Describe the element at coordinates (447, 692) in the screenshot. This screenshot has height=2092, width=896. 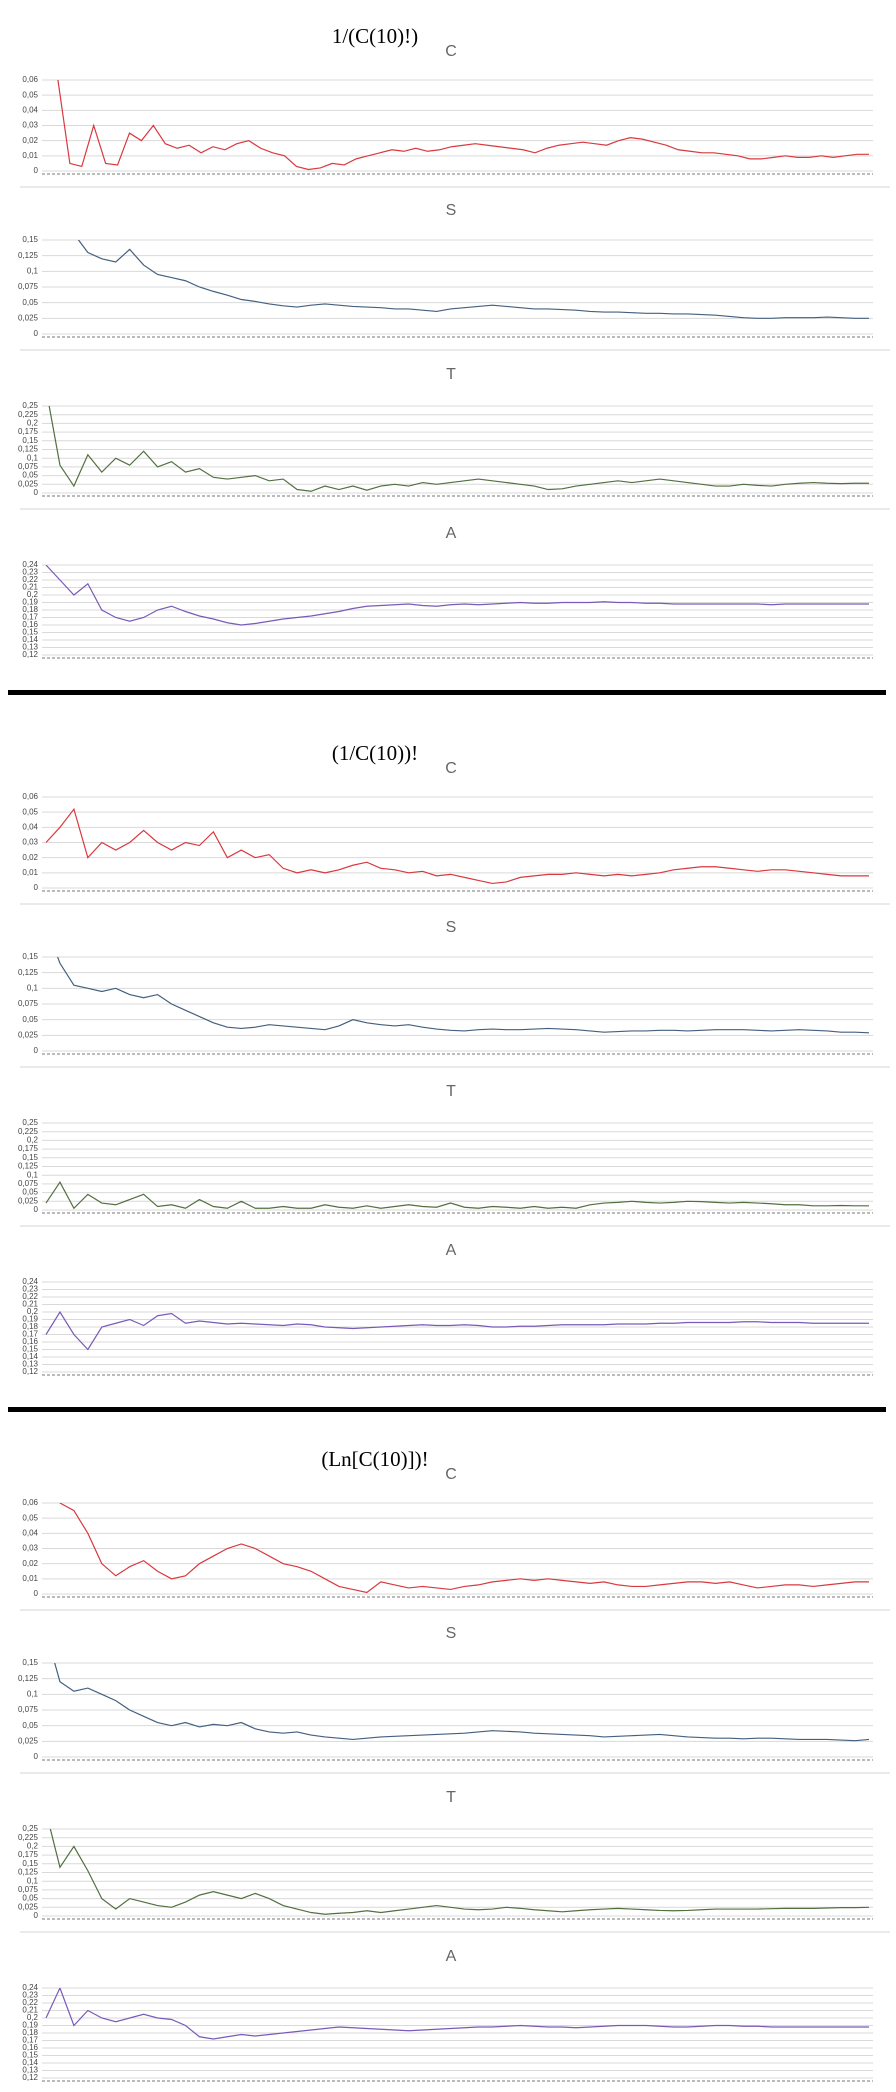
I see `section-divider` at that location.